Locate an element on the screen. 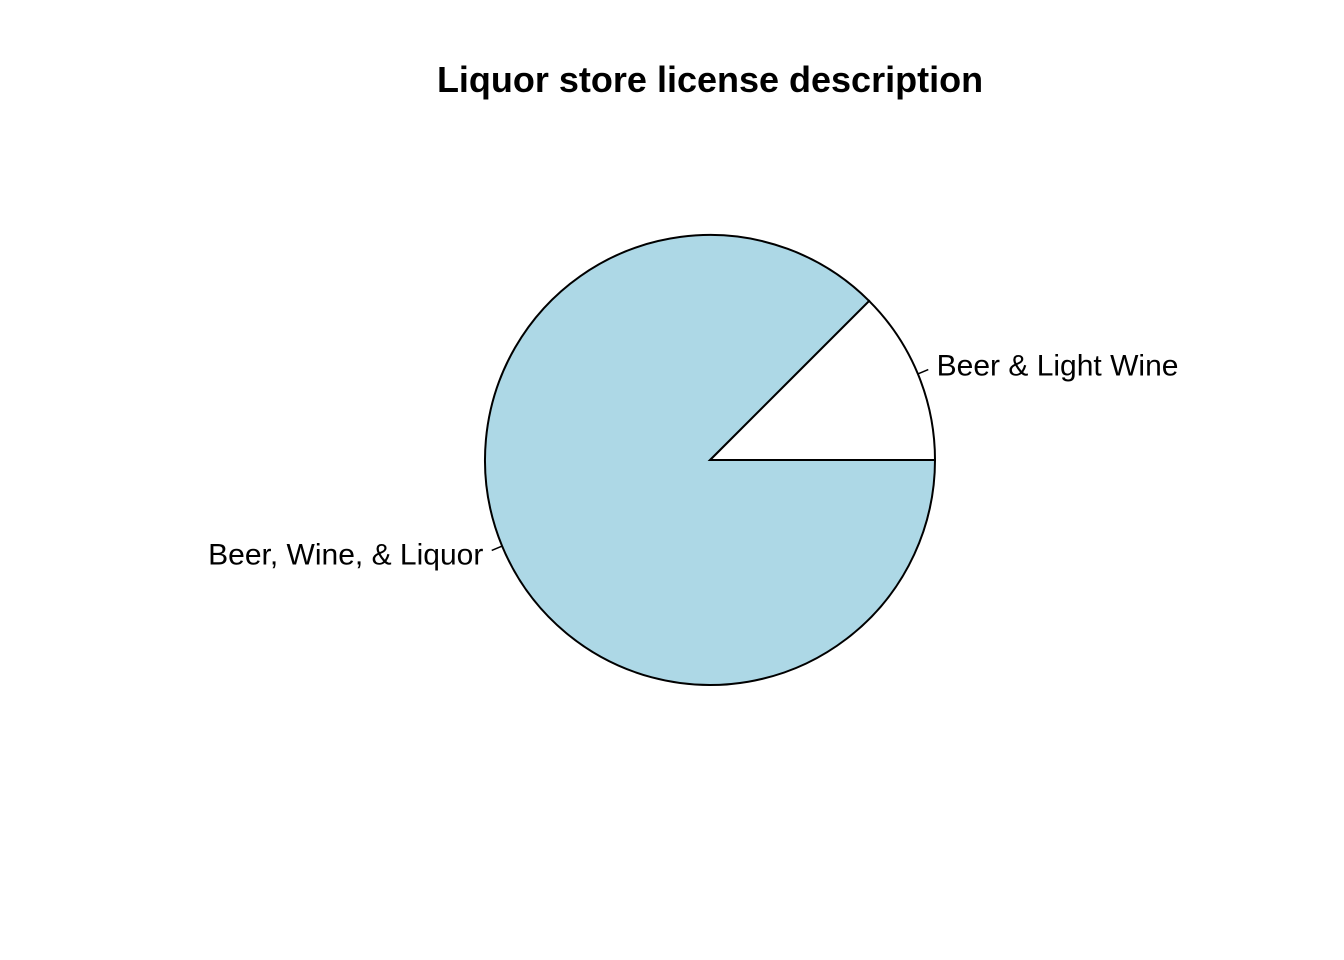  pie-label-1: Beer & Light Wine is located at coordinates (1058, 365).